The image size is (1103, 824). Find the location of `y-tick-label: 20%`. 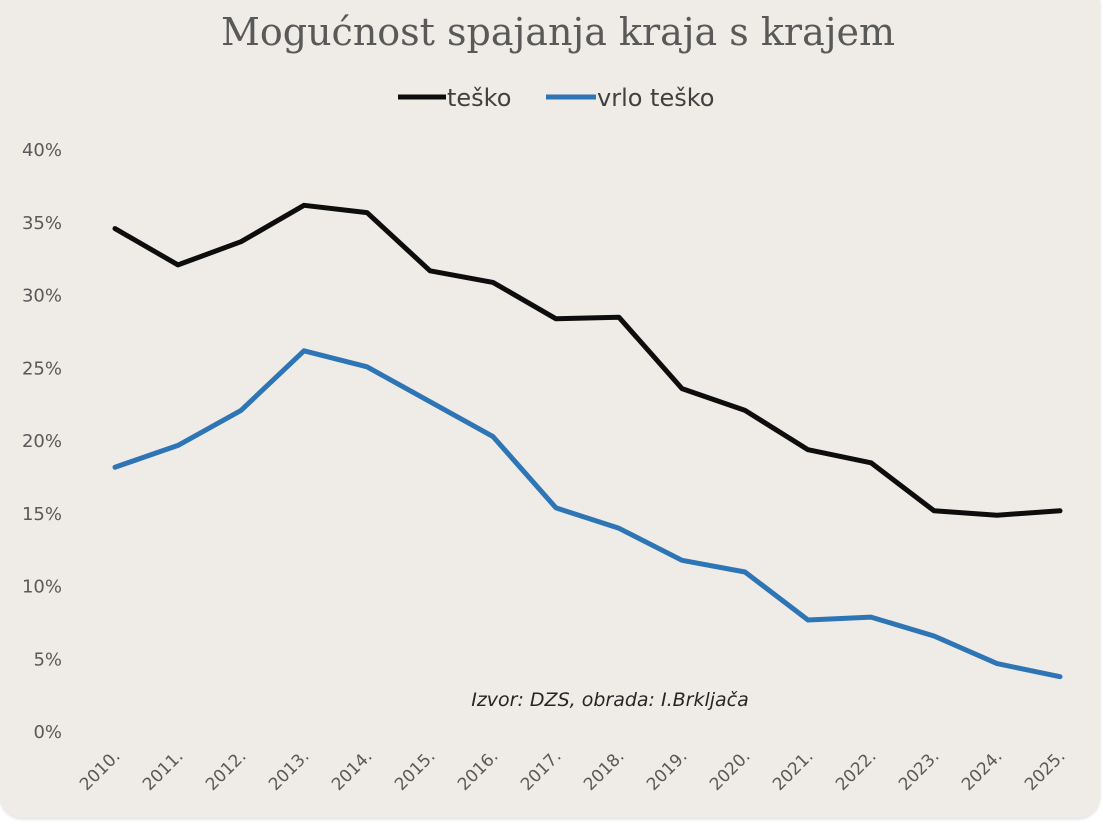

y-tick-label: 20% is located at coordinates (42, 441).